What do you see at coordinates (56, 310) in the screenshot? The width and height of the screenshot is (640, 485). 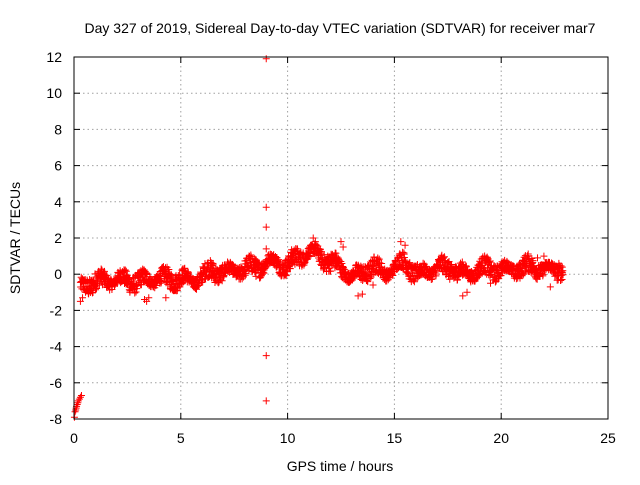 I see `y-tick-label: -2` at bounding box center [56, 310].